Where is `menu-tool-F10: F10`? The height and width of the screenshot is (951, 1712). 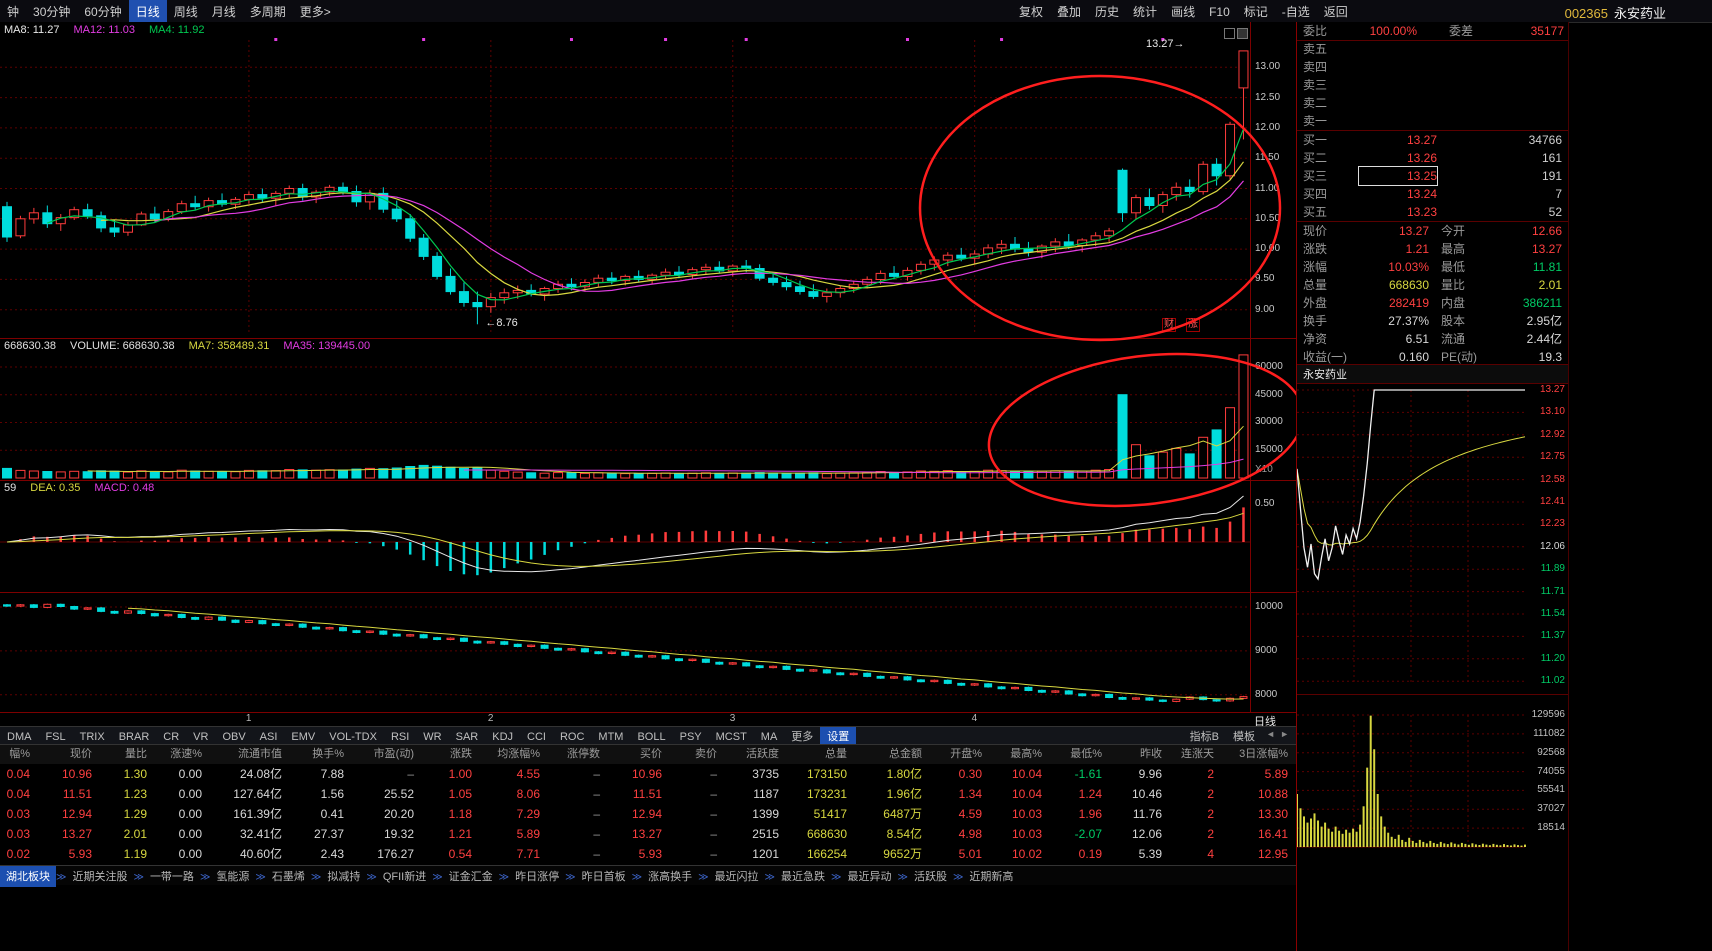
menu-tool-F10: F10 is located at coordinates (1219, 12).